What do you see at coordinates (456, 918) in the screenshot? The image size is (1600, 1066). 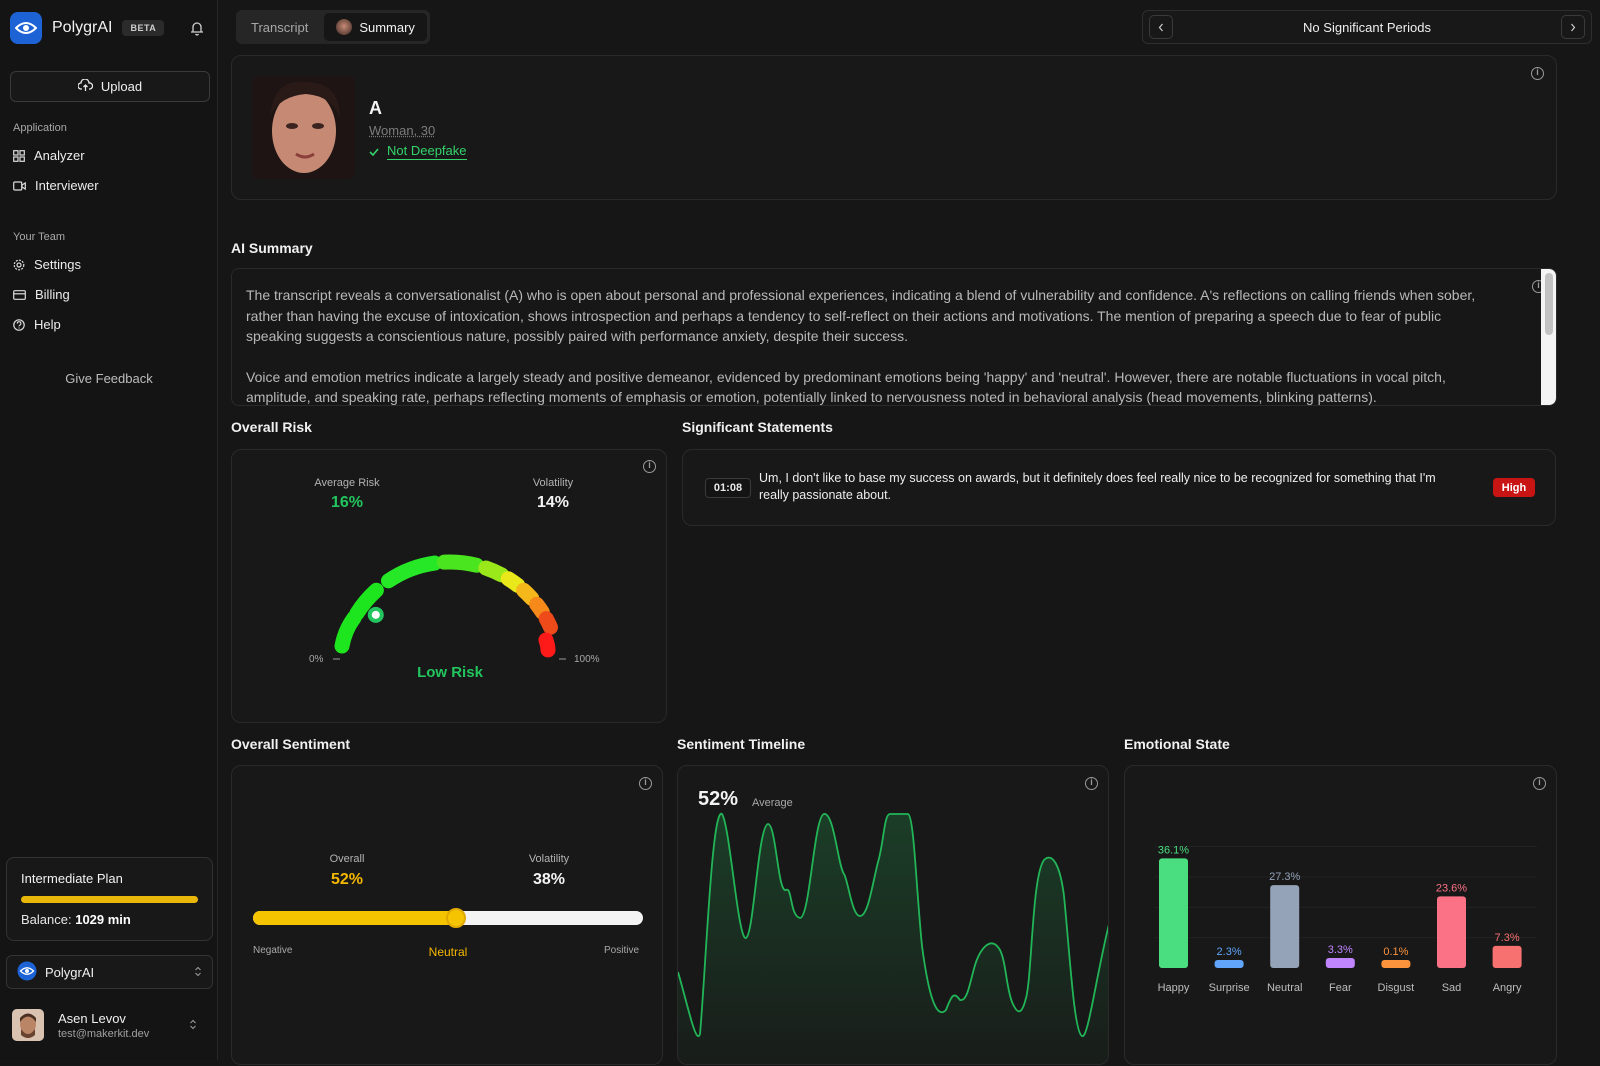 I see `sentiment-slider-handle` at bounding box center [456, 918].